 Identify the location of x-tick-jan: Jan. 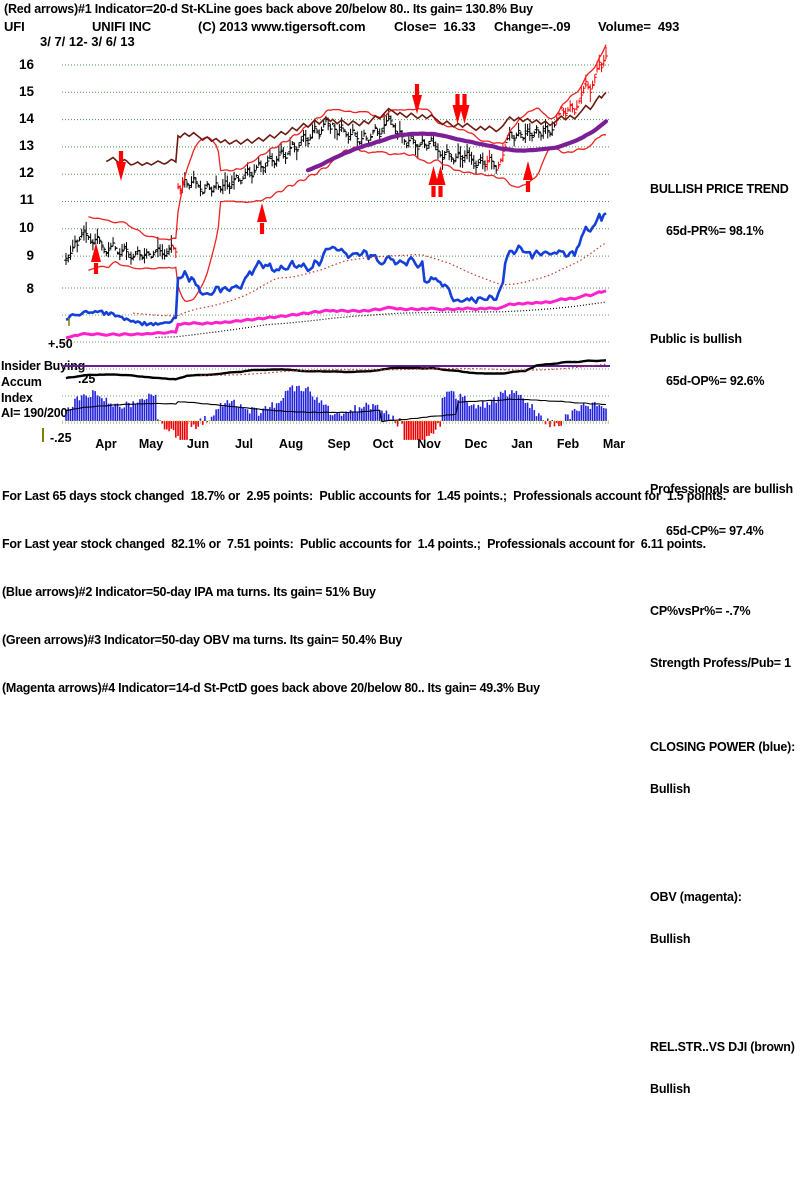
(522, 444).